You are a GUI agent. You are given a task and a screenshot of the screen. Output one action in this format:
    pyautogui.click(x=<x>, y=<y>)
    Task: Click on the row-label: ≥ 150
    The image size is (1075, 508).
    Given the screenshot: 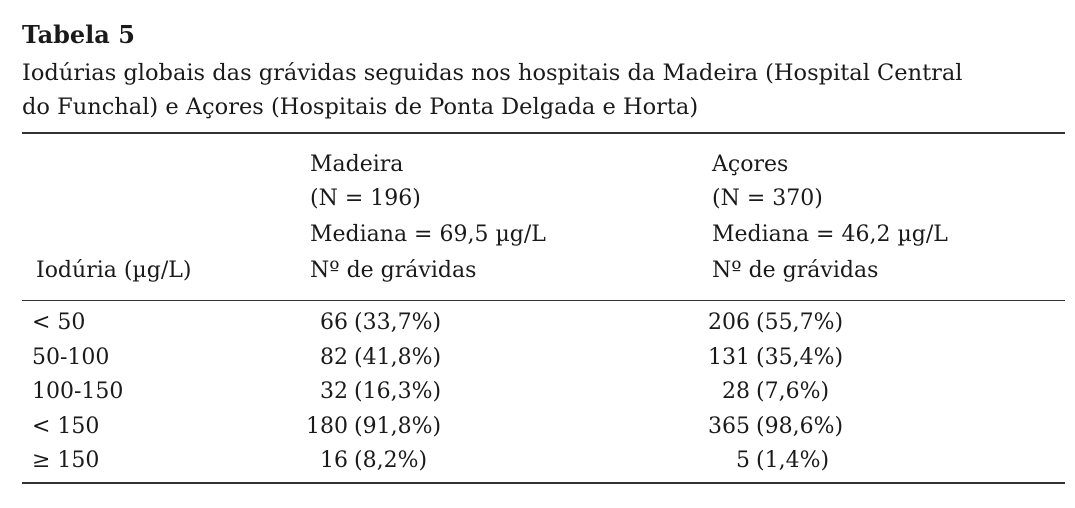 What is the action you would take?
    pyautogui.click(x=66, y=460)
    